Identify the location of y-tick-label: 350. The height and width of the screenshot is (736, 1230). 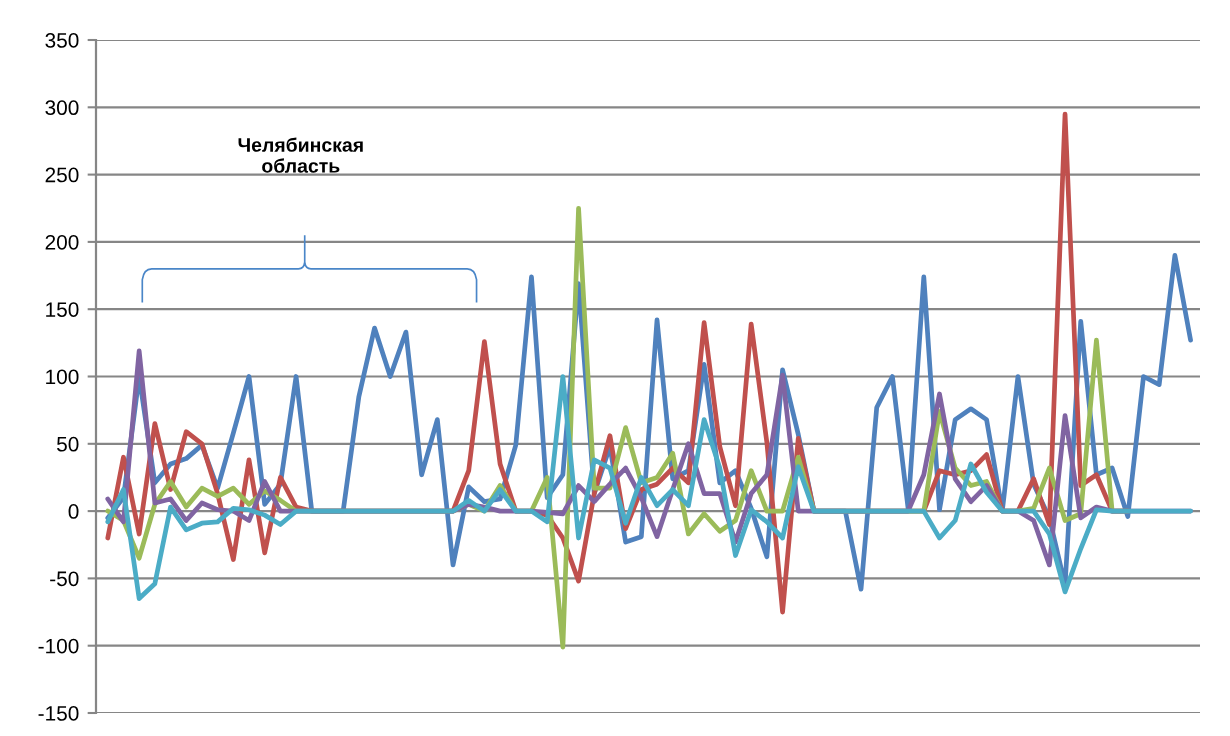
(62, 40).